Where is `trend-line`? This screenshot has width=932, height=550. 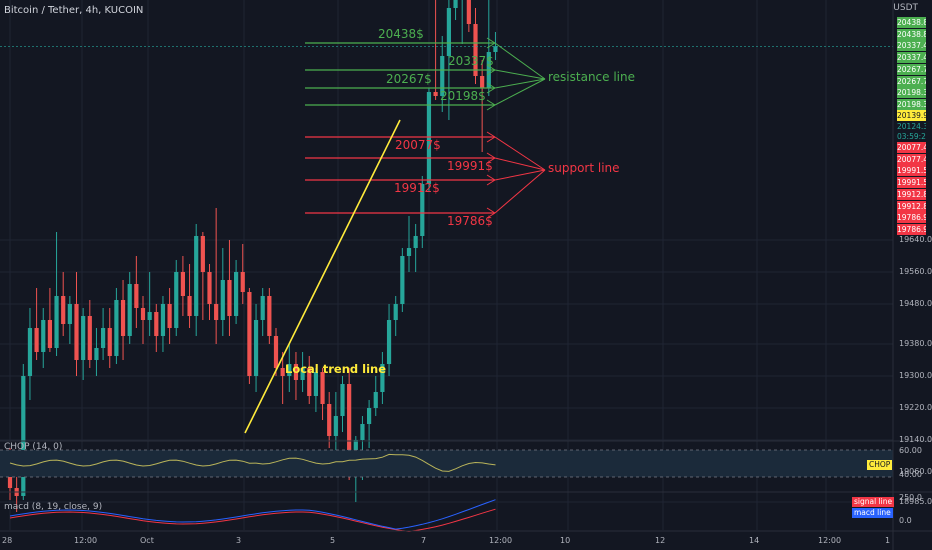
trend-line is located at coordinates (322, 276).